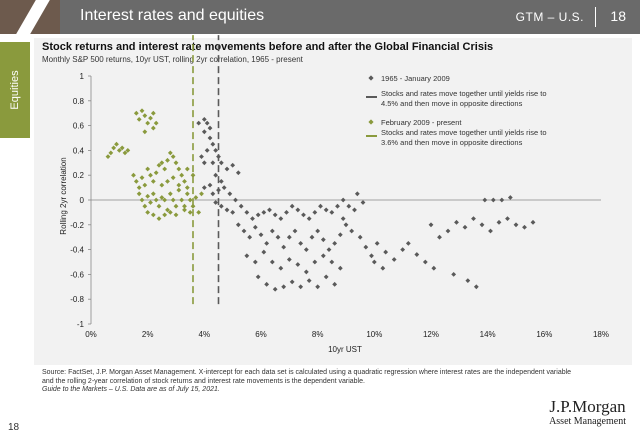  I want to click on x-tick-label: 8%, so click(318, 334).